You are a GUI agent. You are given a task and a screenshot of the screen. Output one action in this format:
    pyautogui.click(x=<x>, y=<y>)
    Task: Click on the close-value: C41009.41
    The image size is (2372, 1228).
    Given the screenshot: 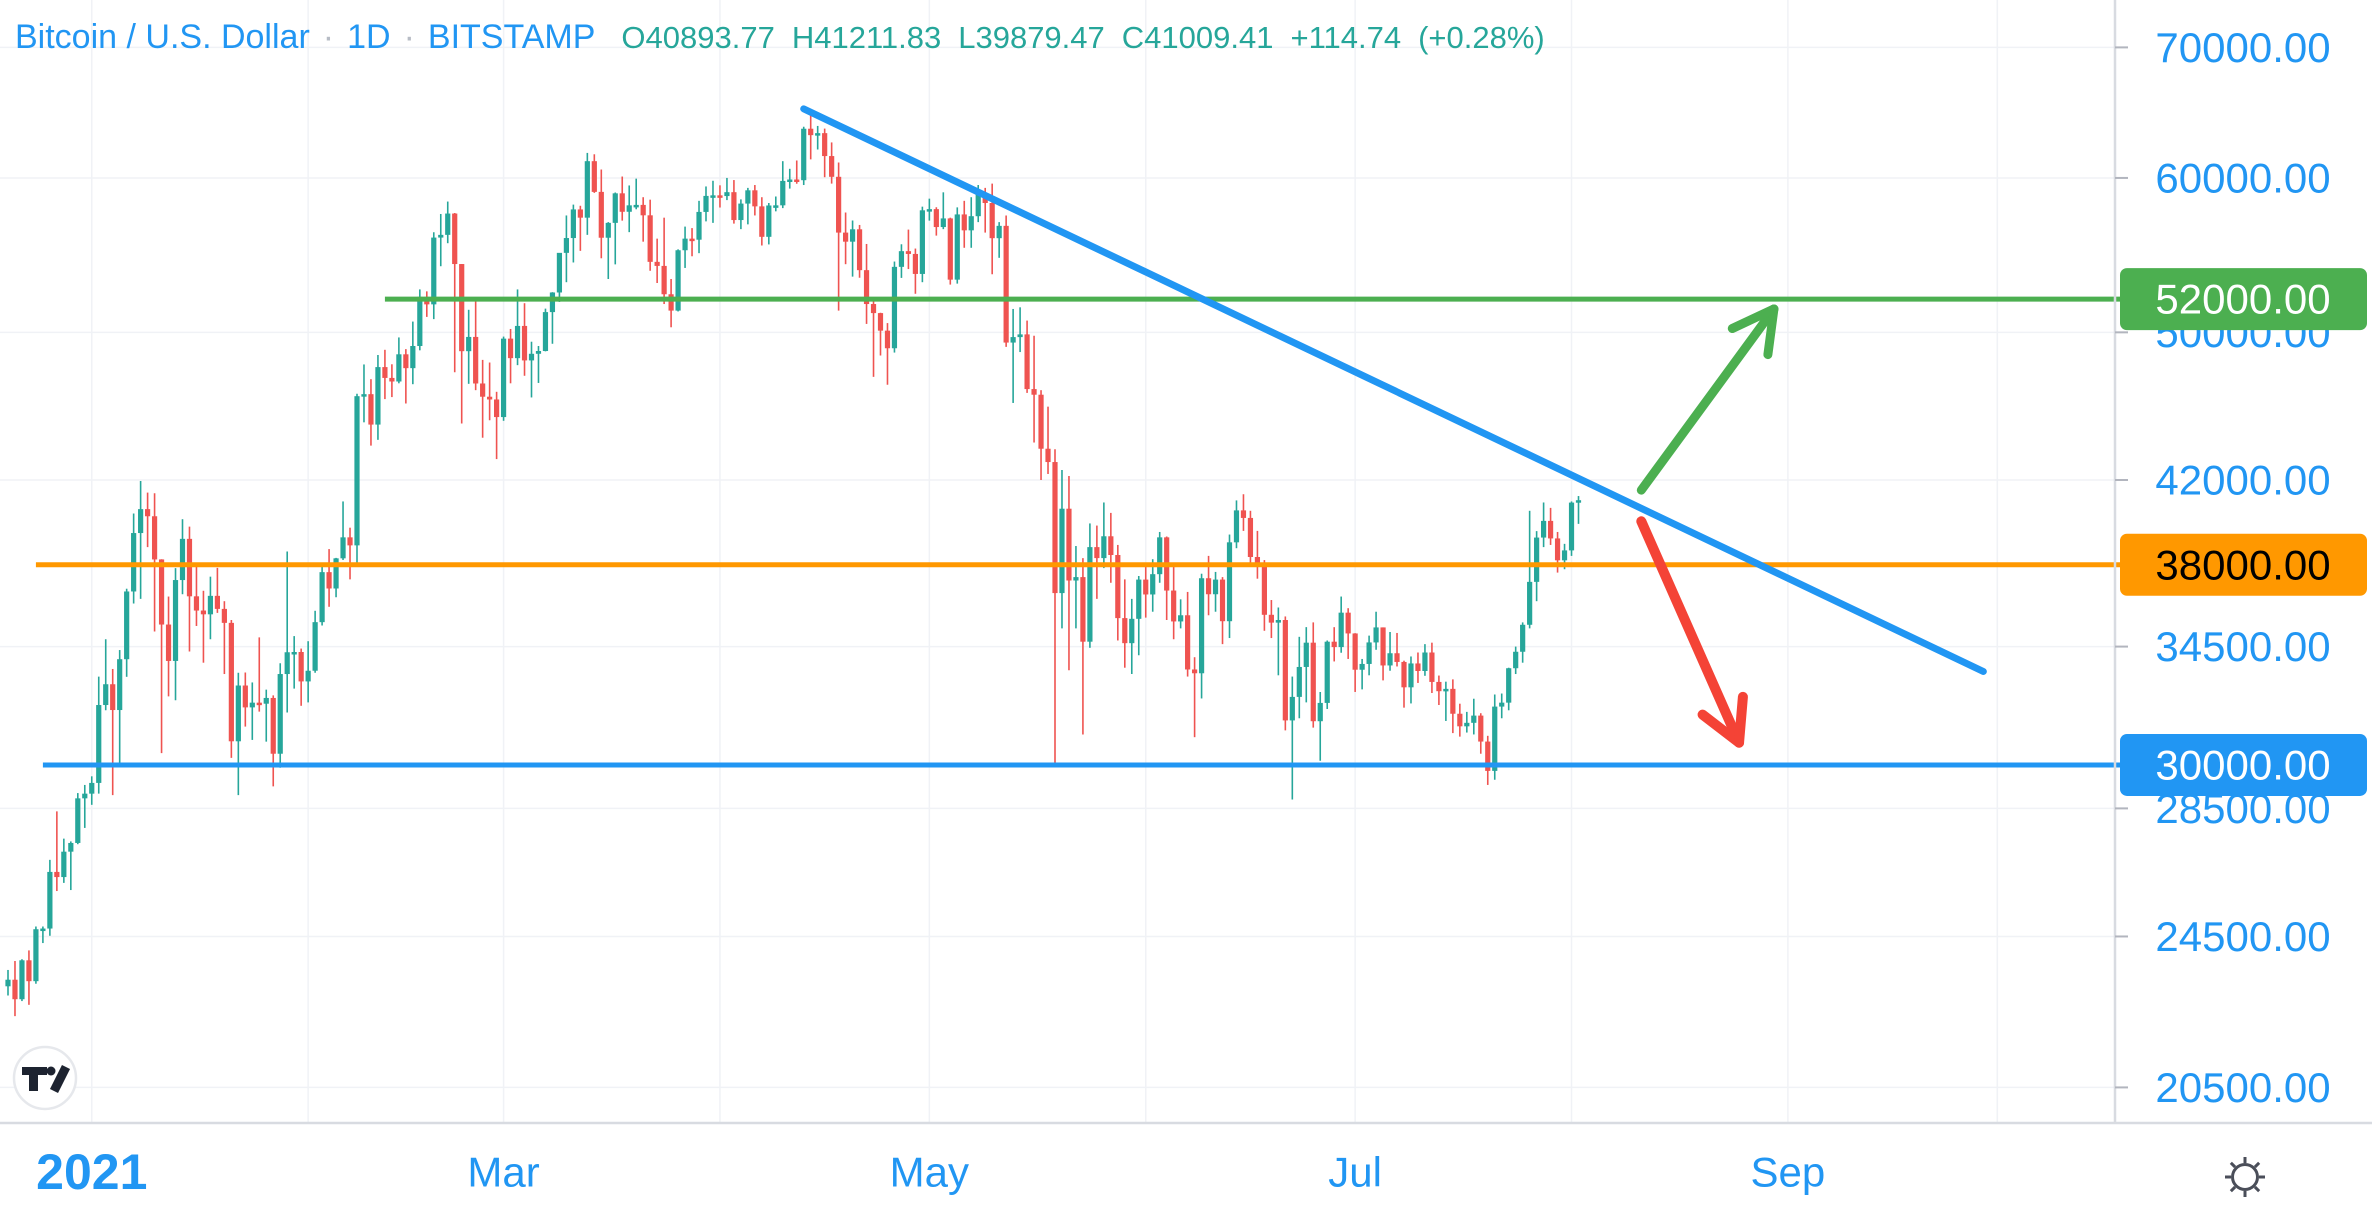 What is the action you would take?
    pyautogui.click(x=1197, y=37)
    